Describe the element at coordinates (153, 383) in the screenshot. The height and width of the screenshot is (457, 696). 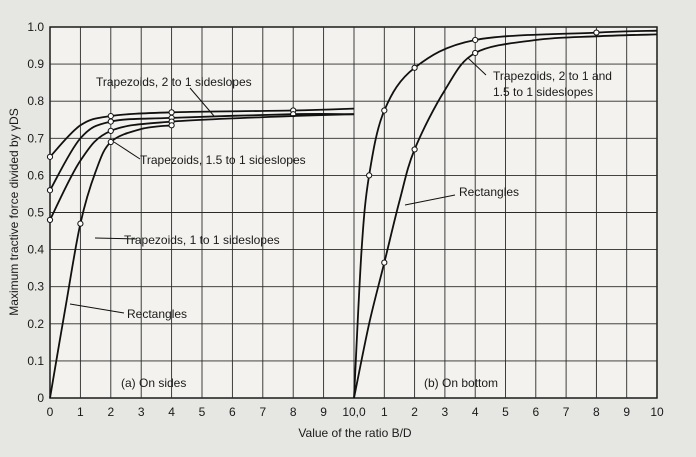
I see `panel-a-label: (a) On sides` at that location.